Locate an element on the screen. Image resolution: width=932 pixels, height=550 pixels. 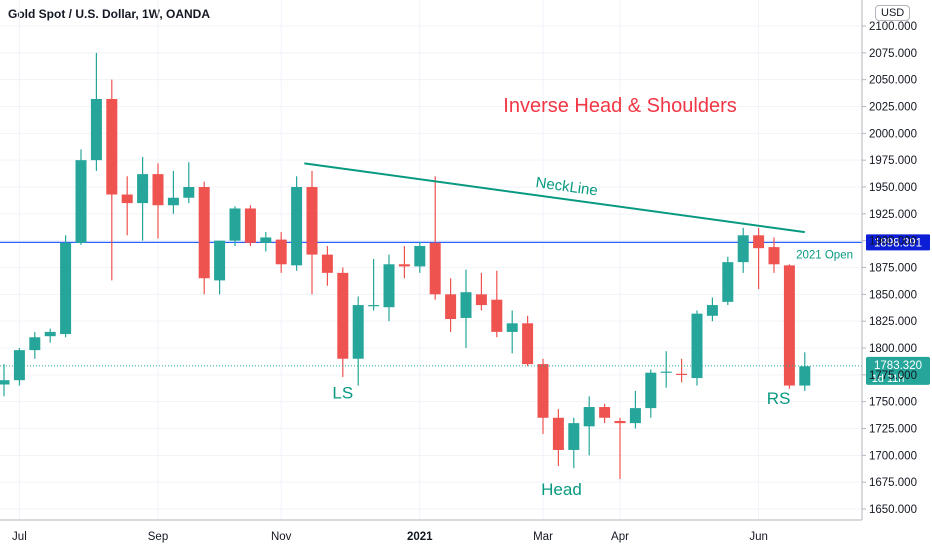
price-tick-label: 1725.000 is located at coordinates (893, 430).